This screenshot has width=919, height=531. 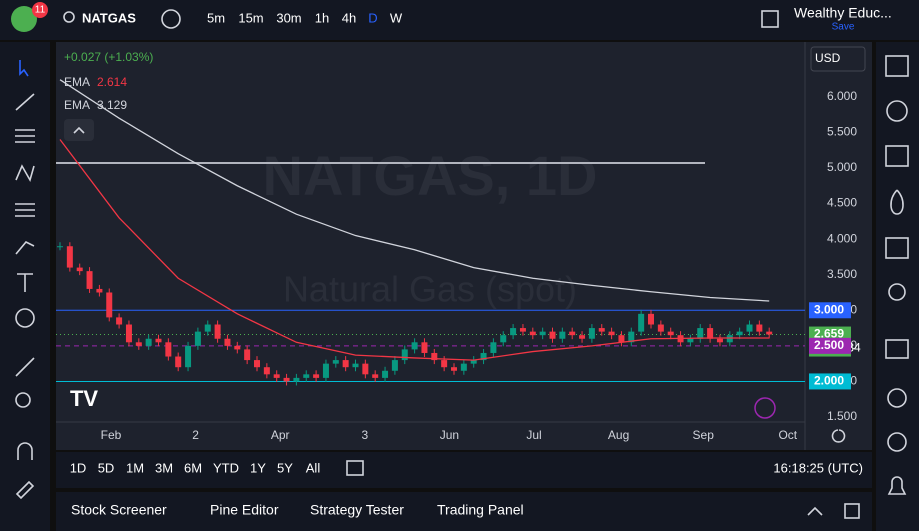 What do you see at coordinates (285, 467) in the screenshot?
I see `range-button: 5Y` at bounding box center [285, 467].